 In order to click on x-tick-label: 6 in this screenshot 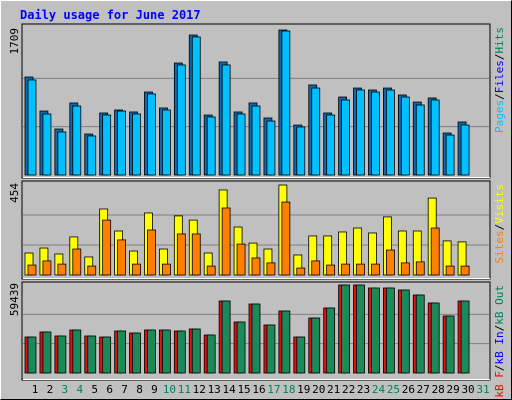, I will do `click(109, 389)`.